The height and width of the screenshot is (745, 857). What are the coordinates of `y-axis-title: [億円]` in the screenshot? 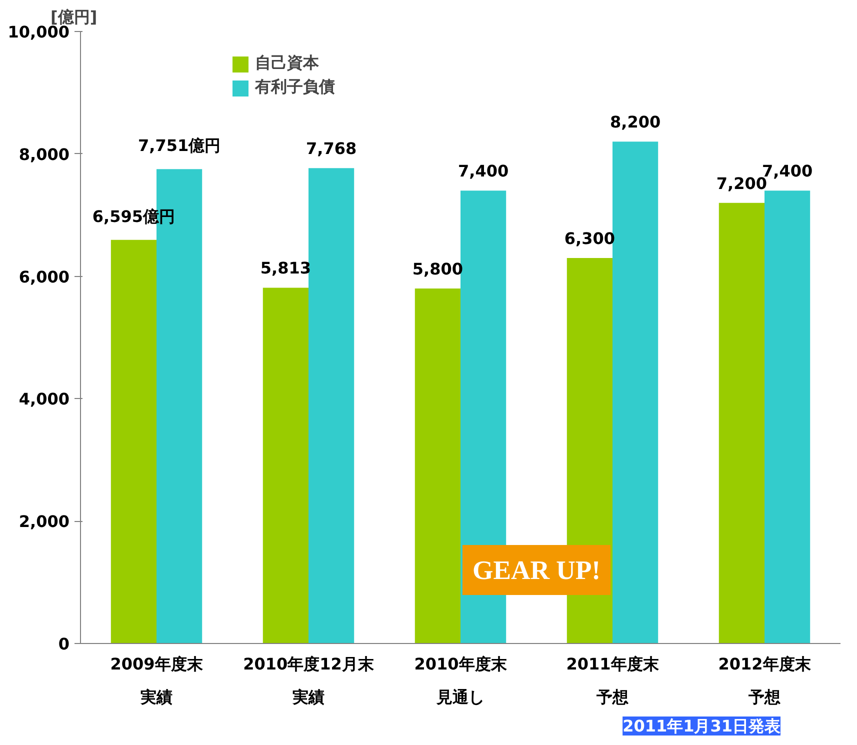 It's located at (74, 17).